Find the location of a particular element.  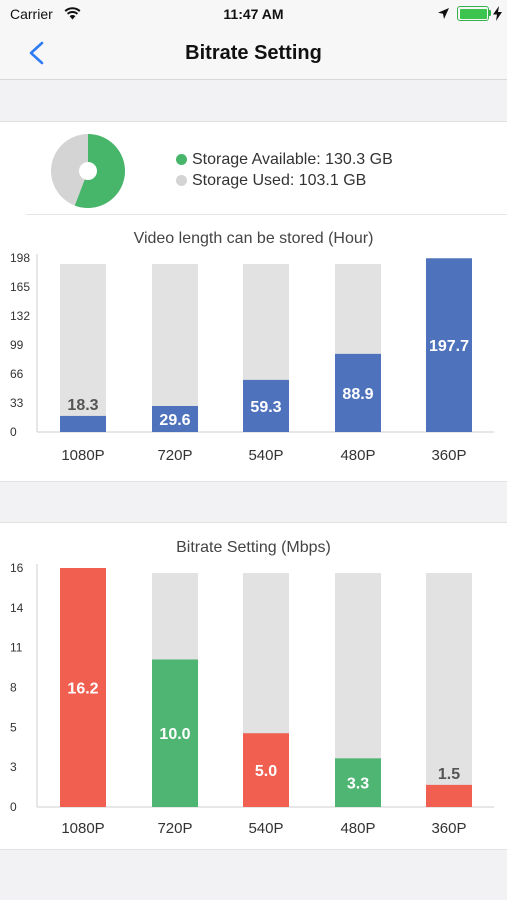

bitrate-chart-title: Bitrate Setting (Mbps) is located at coordinates (253, 547).